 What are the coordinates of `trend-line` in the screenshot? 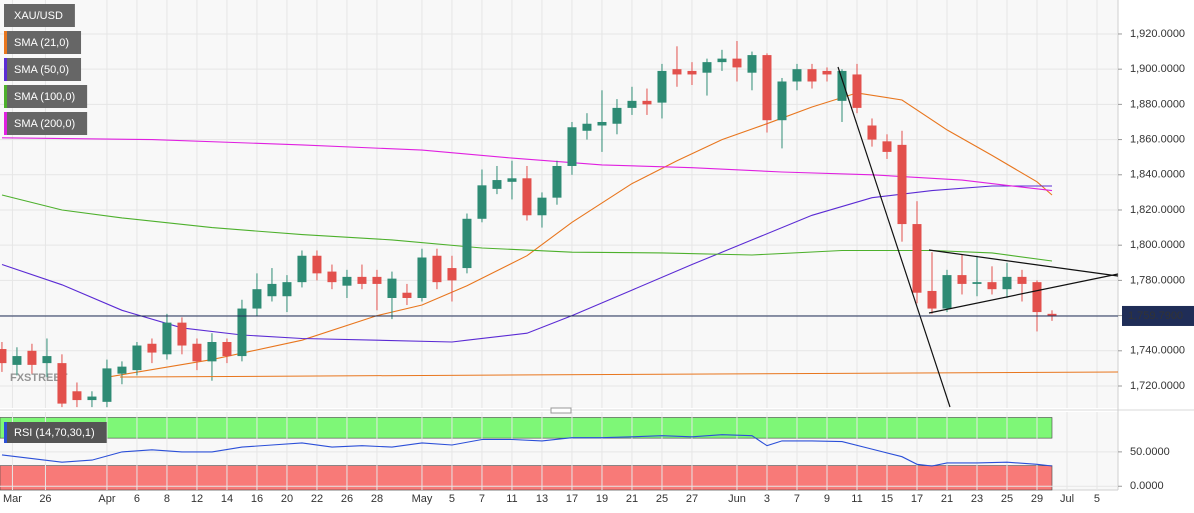 It's located at (894, 237).